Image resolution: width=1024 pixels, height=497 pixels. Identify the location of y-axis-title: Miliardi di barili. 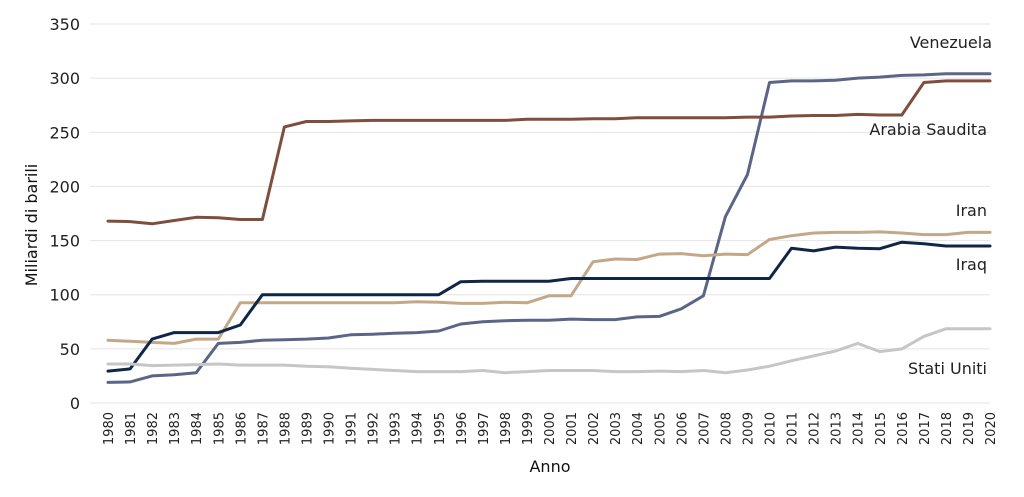
(31, 225).